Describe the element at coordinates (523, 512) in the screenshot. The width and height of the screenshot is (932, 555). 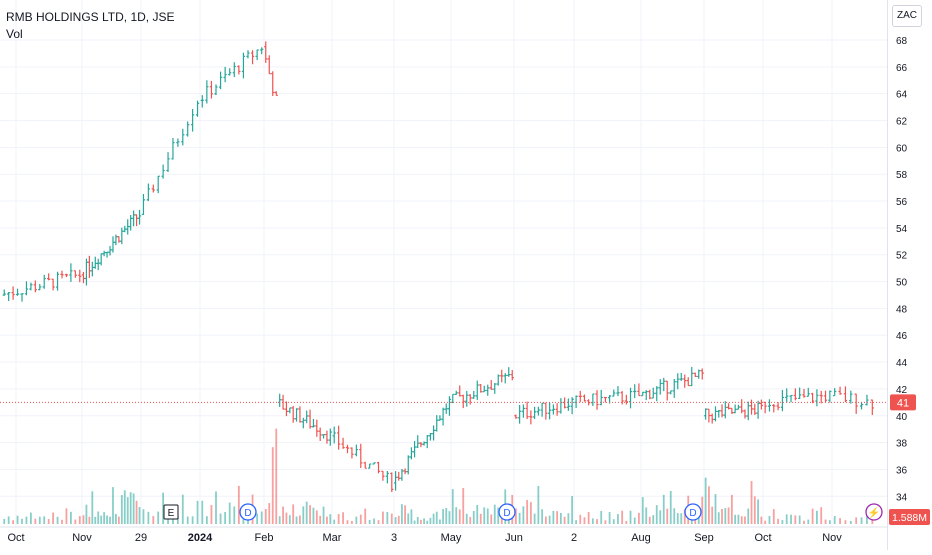
I see `event-markers: E D D D ⚡` at that location.